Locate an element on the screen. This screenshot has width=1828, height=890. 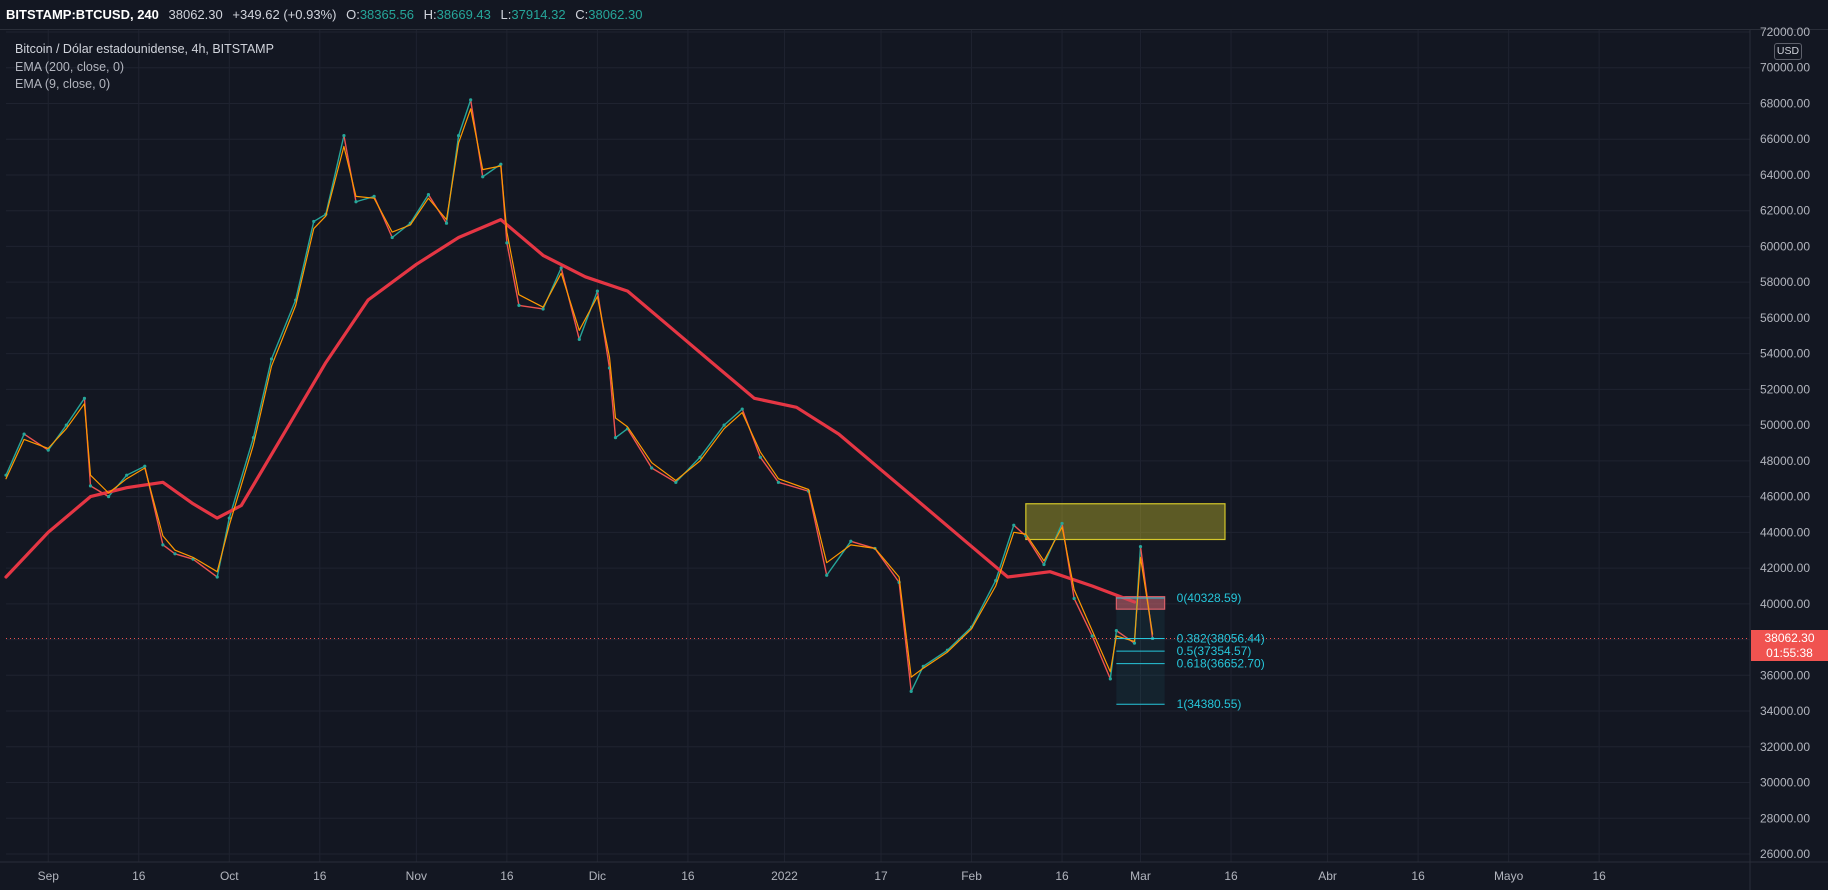
y-tick-label: 56000.00 is located at coordinates (1785, 318).